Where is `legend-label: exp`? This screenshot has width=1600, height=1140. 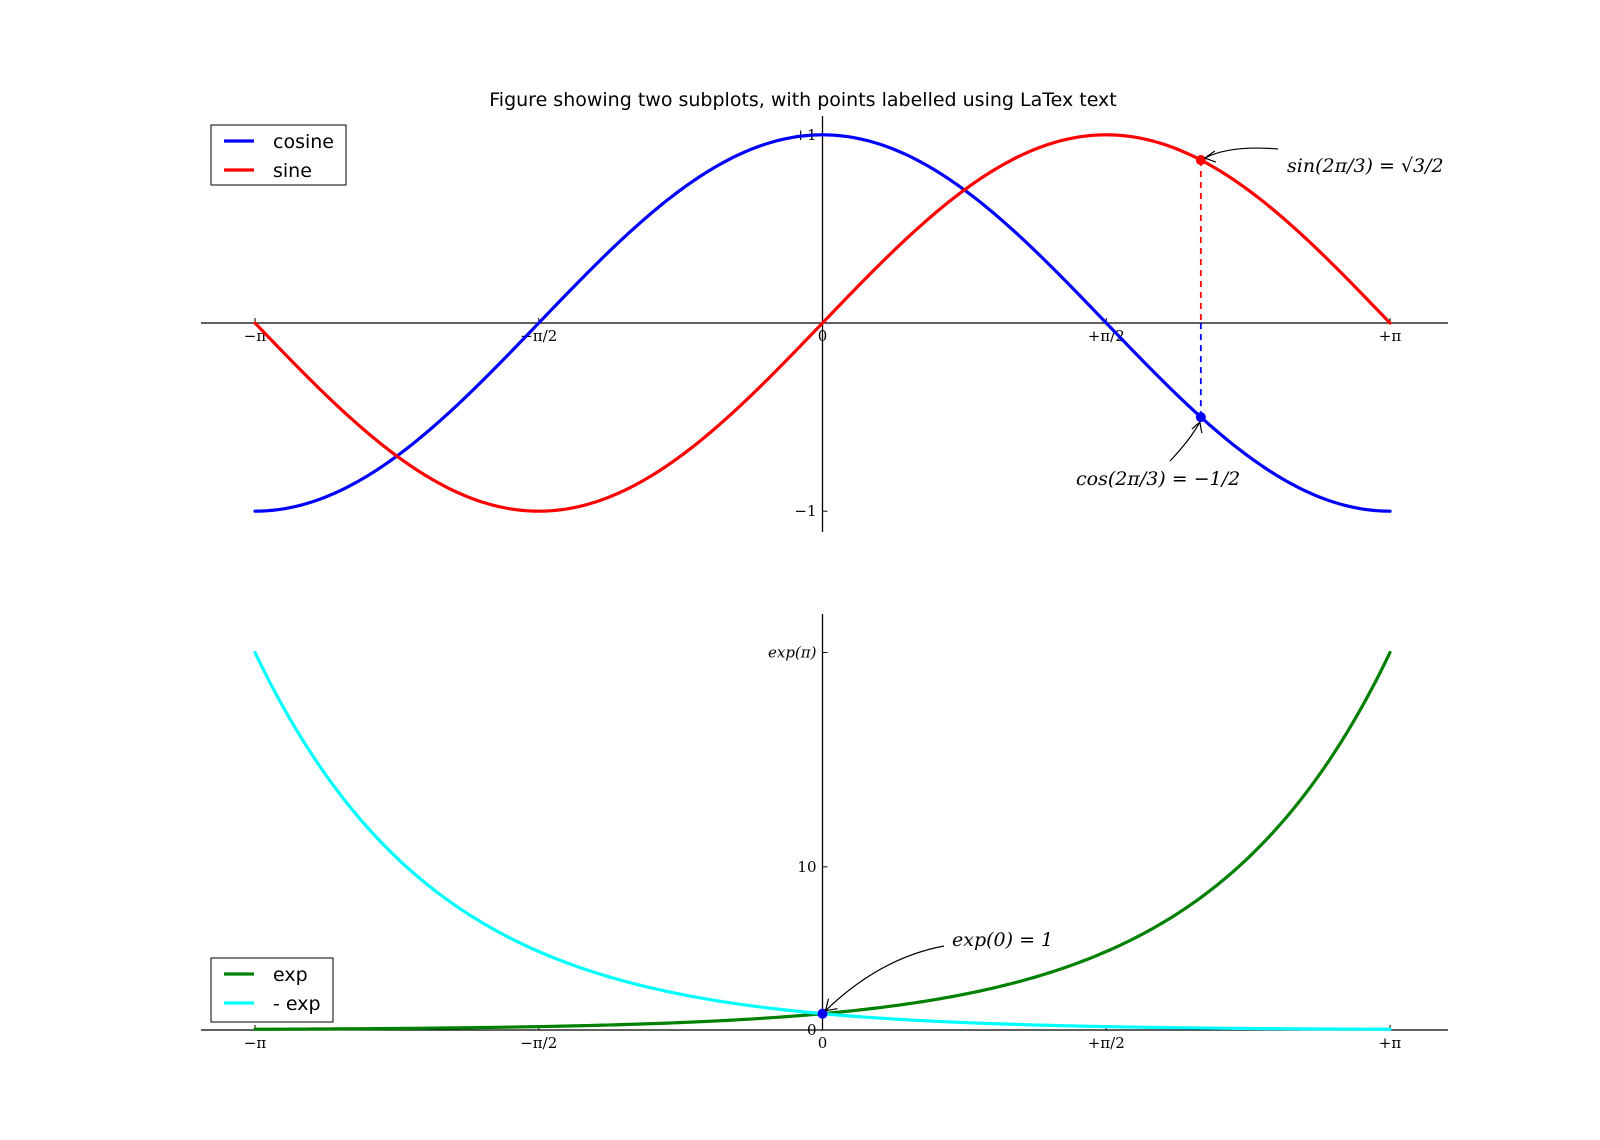
legend-label: exp is located at coordinates (290, 975).